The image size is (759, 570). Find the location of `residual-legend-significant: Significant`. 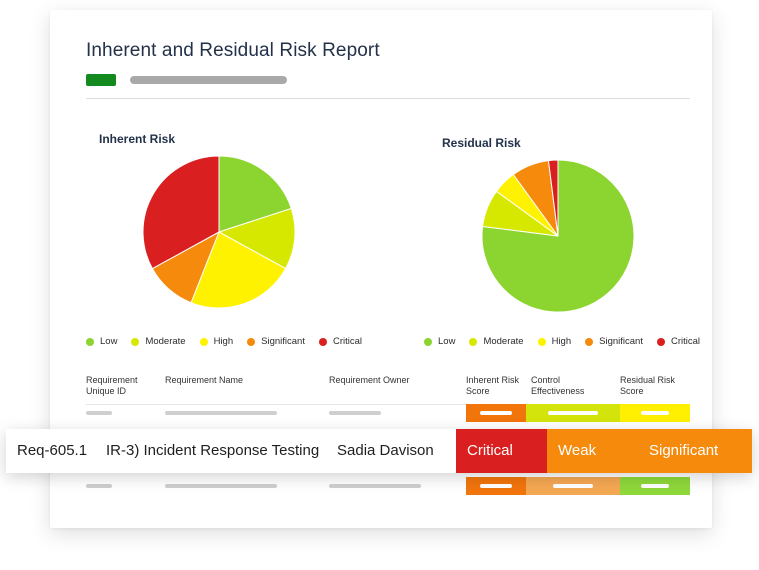

residual-legend-significant: Significant is located at coordinates (614, 341).